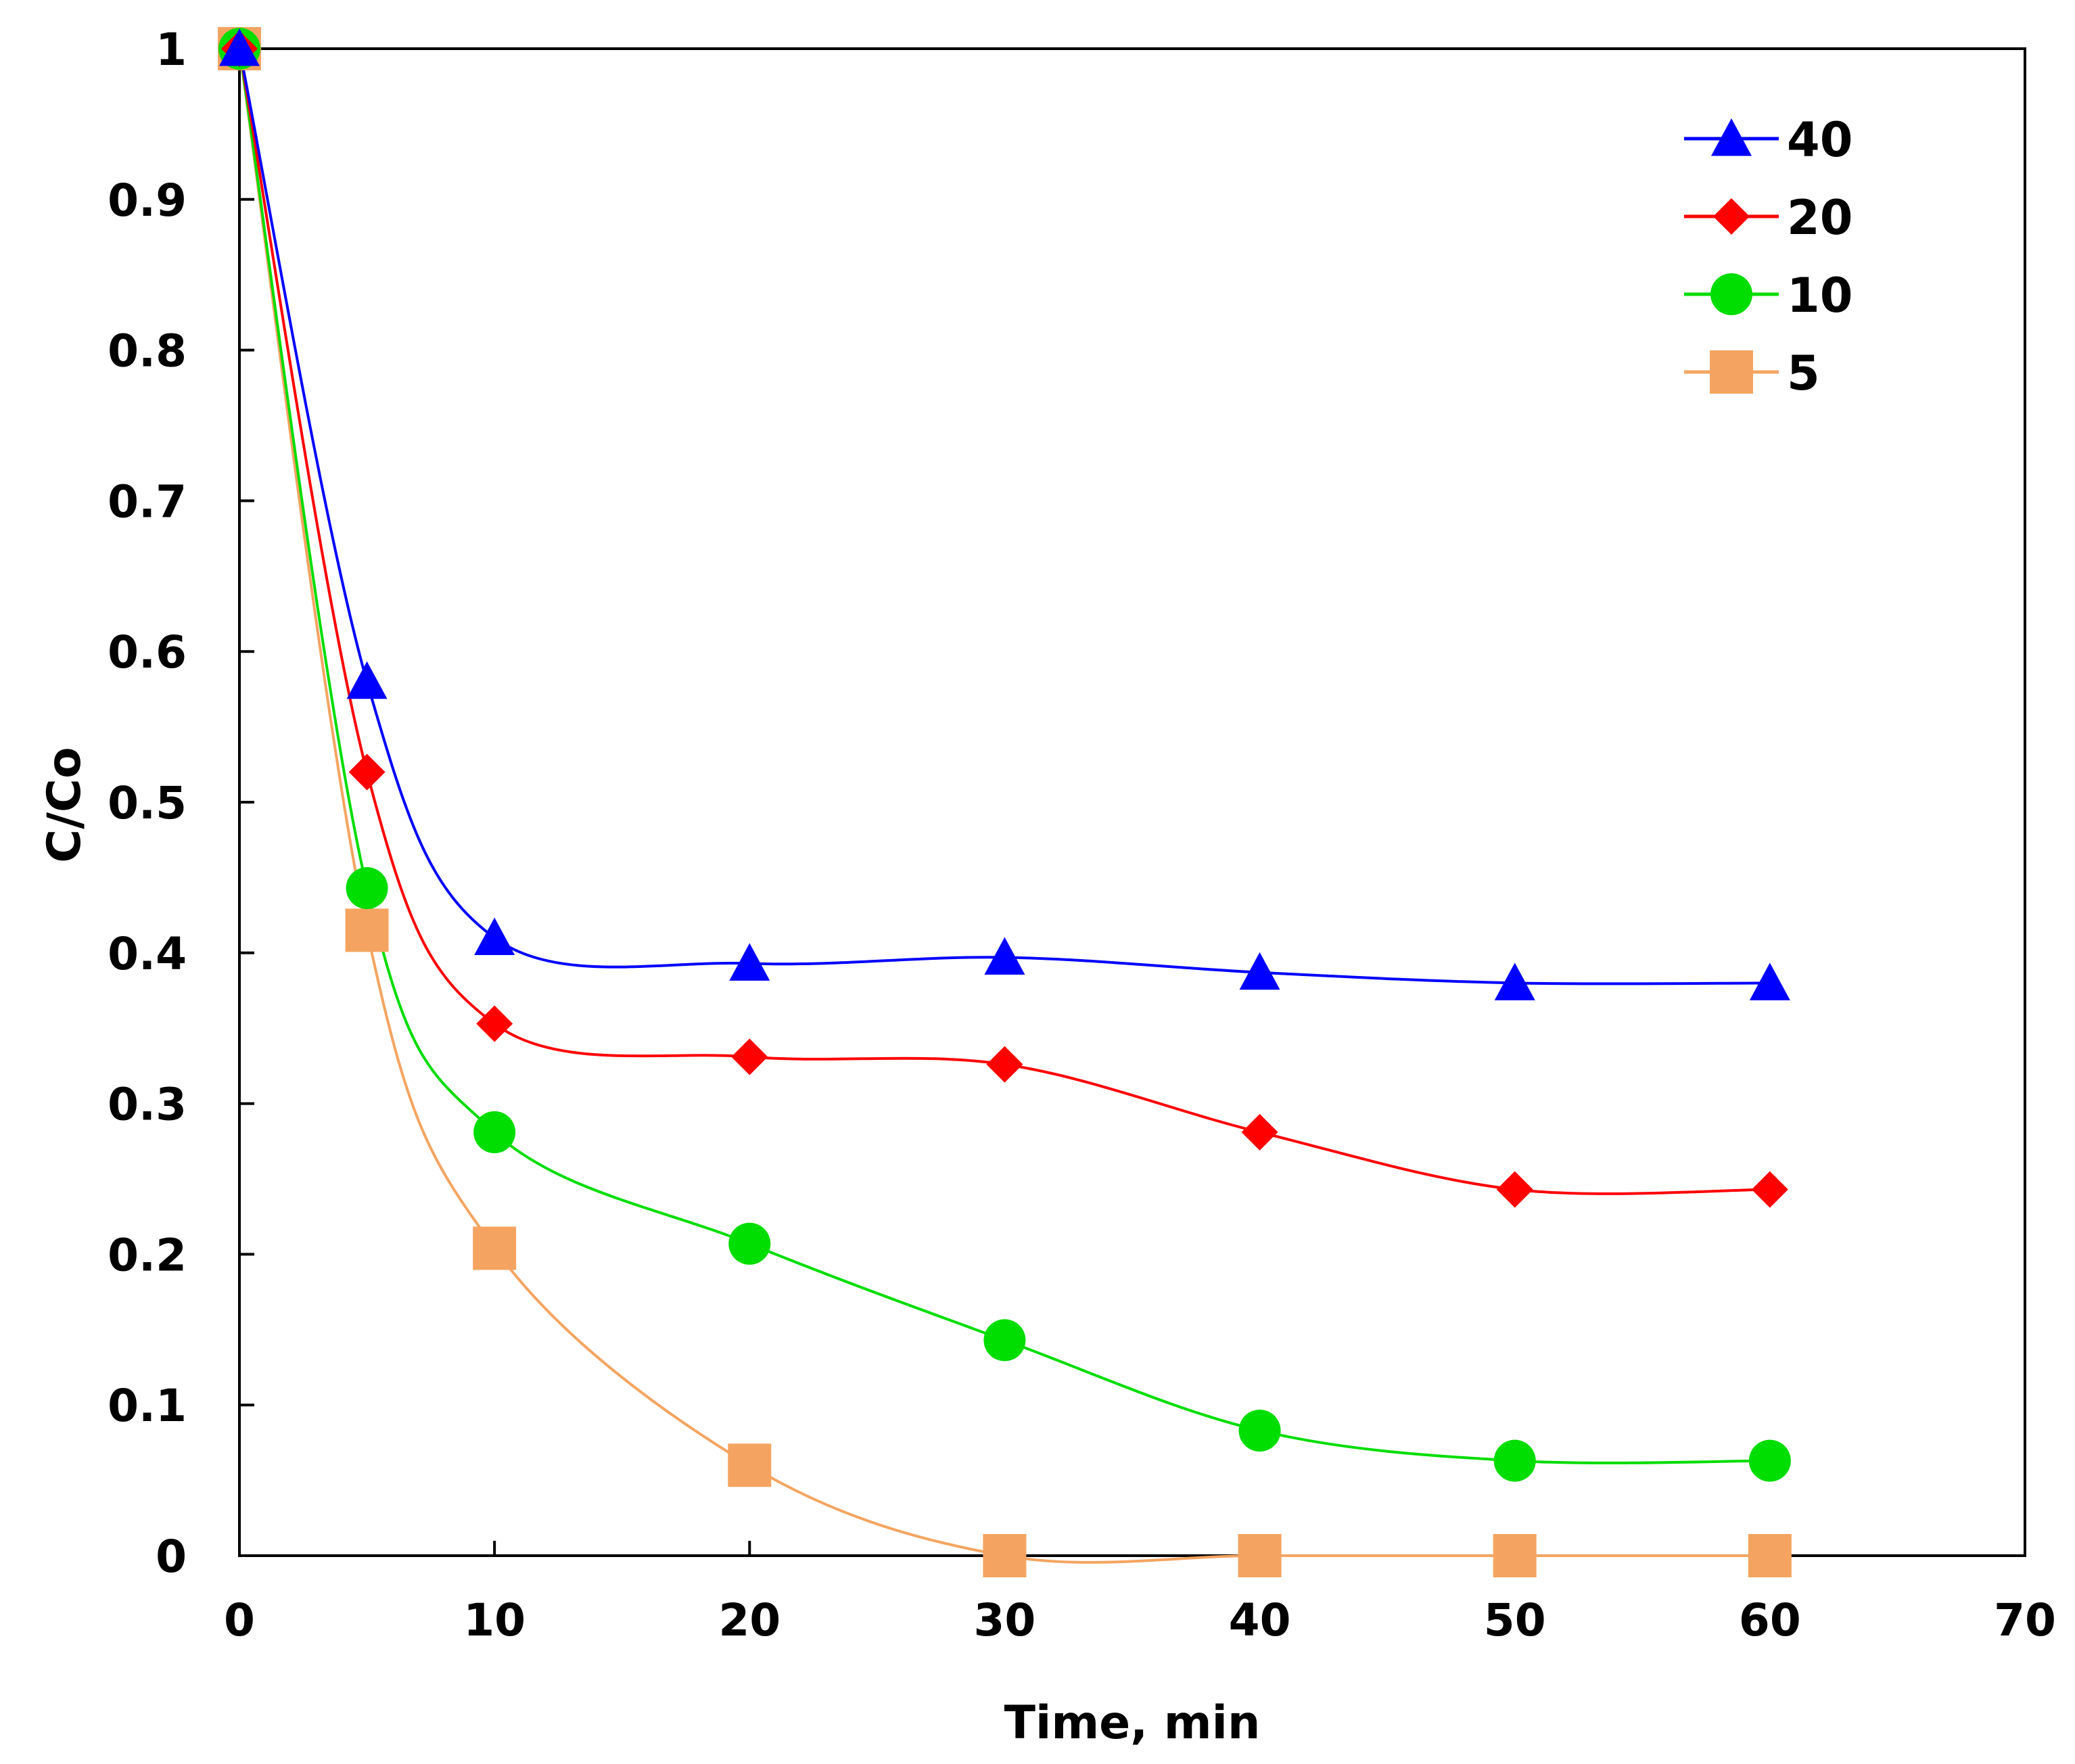 The width and height of the screenshot is (2075, 1764). What do you see at coordinates (147, 652) in the screenshot?
I see `y-tick-label: 0.6` at bounding box center [147, 652].